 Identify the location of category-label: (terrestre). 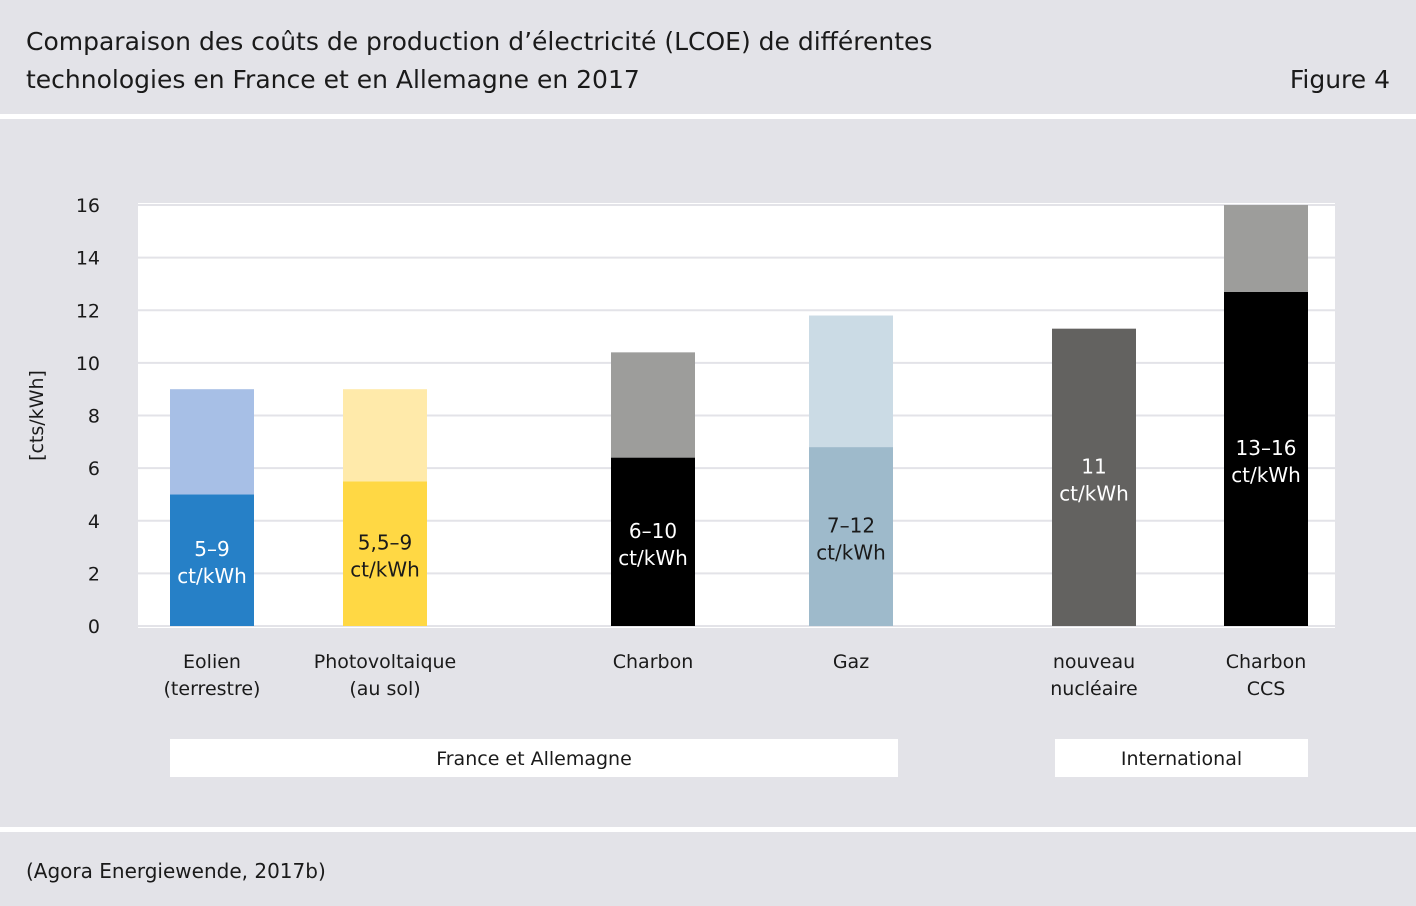
(212, 689).